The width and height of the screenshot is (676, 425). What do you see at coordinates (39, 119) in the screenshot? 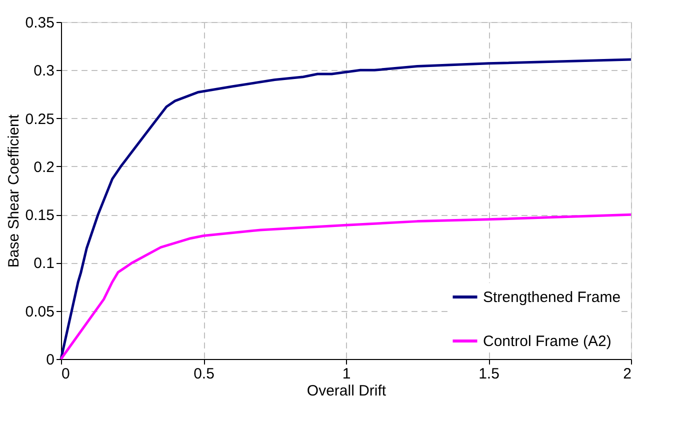
I see `y-tick-label: 0.25` at bounding box center [39, 119].